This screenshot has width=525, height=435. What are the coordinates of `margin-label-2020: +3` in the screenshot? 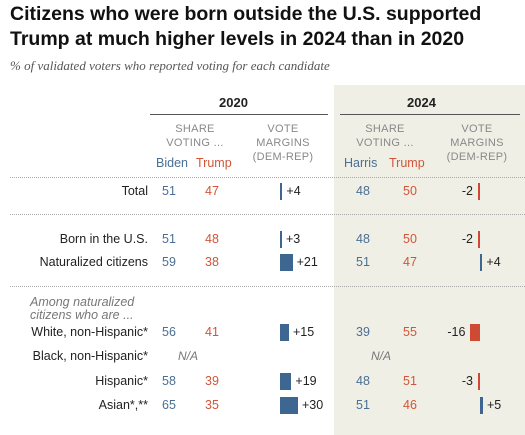 It's located at (293, 239).